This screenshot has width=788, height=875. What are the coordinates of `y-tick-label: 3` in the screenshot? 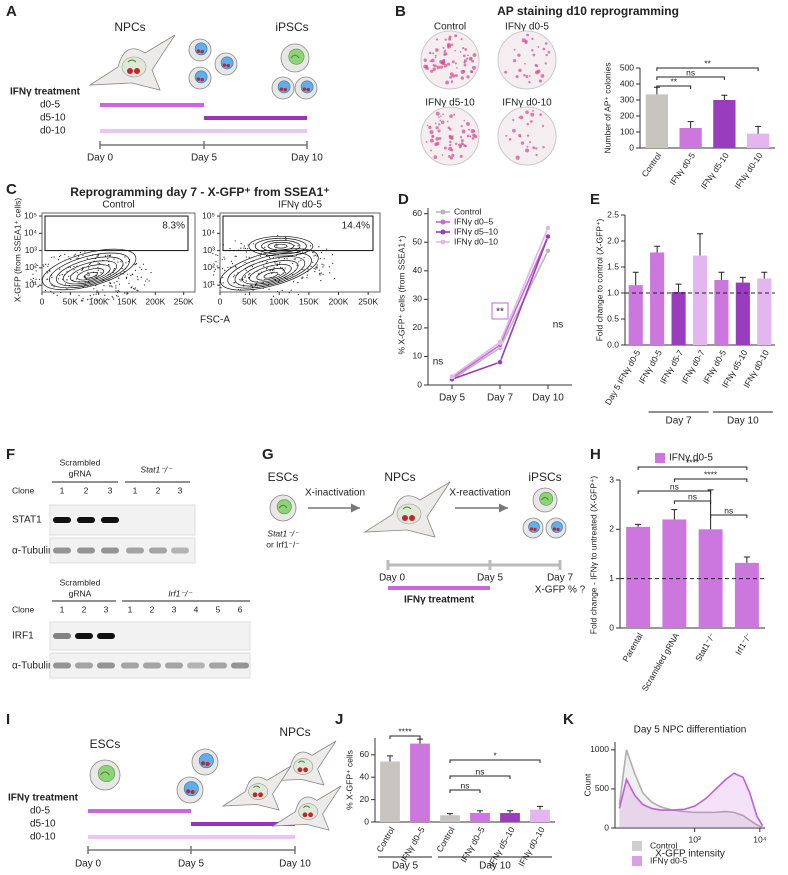 It's located at (611, 479).